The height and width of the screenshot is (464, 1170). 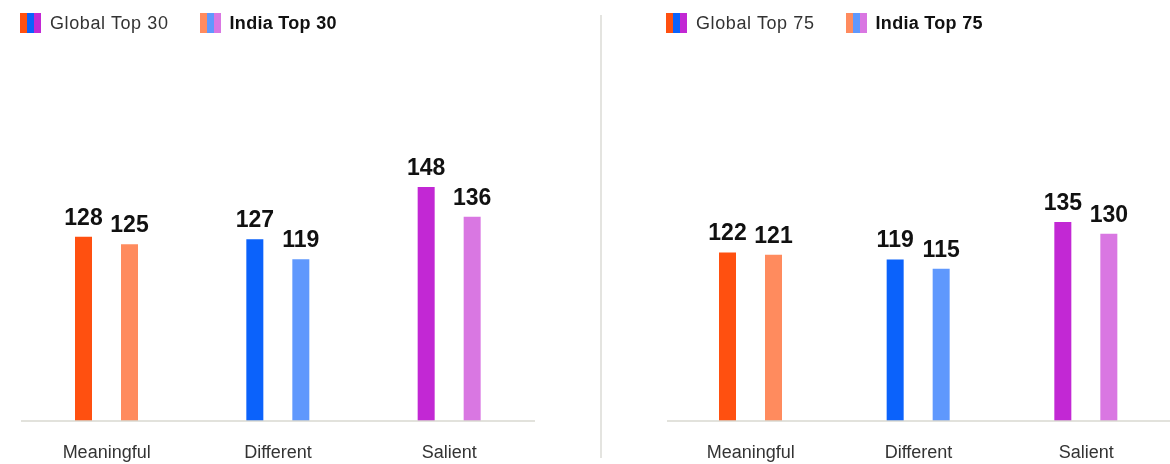 What do you see at coordinates (773, 234) in the screenshot?
I see `data-label: 121` at bounding box center [773, 234].